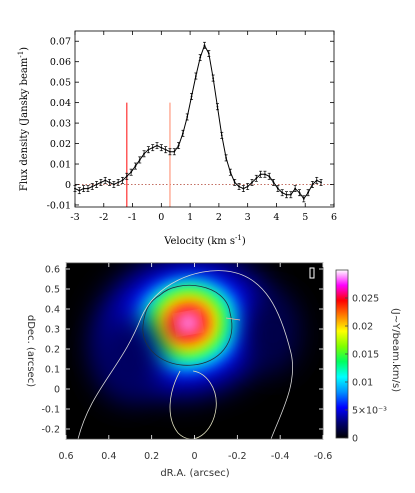 The image size is (415, 493). I want to click on y-tick-label: 0.03, so click(60, 124).